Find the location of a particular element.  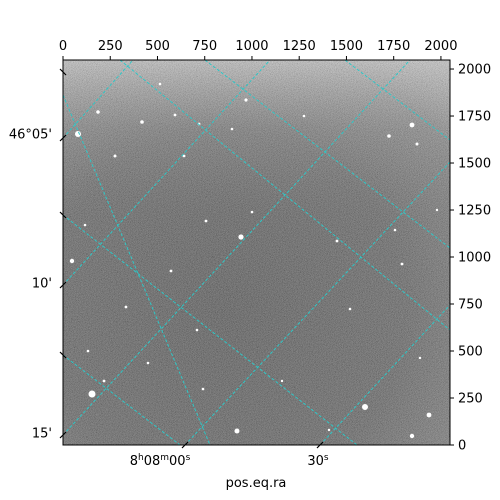

ra-axis: 8h08m00s 30s is located at coordinates (229, 455).